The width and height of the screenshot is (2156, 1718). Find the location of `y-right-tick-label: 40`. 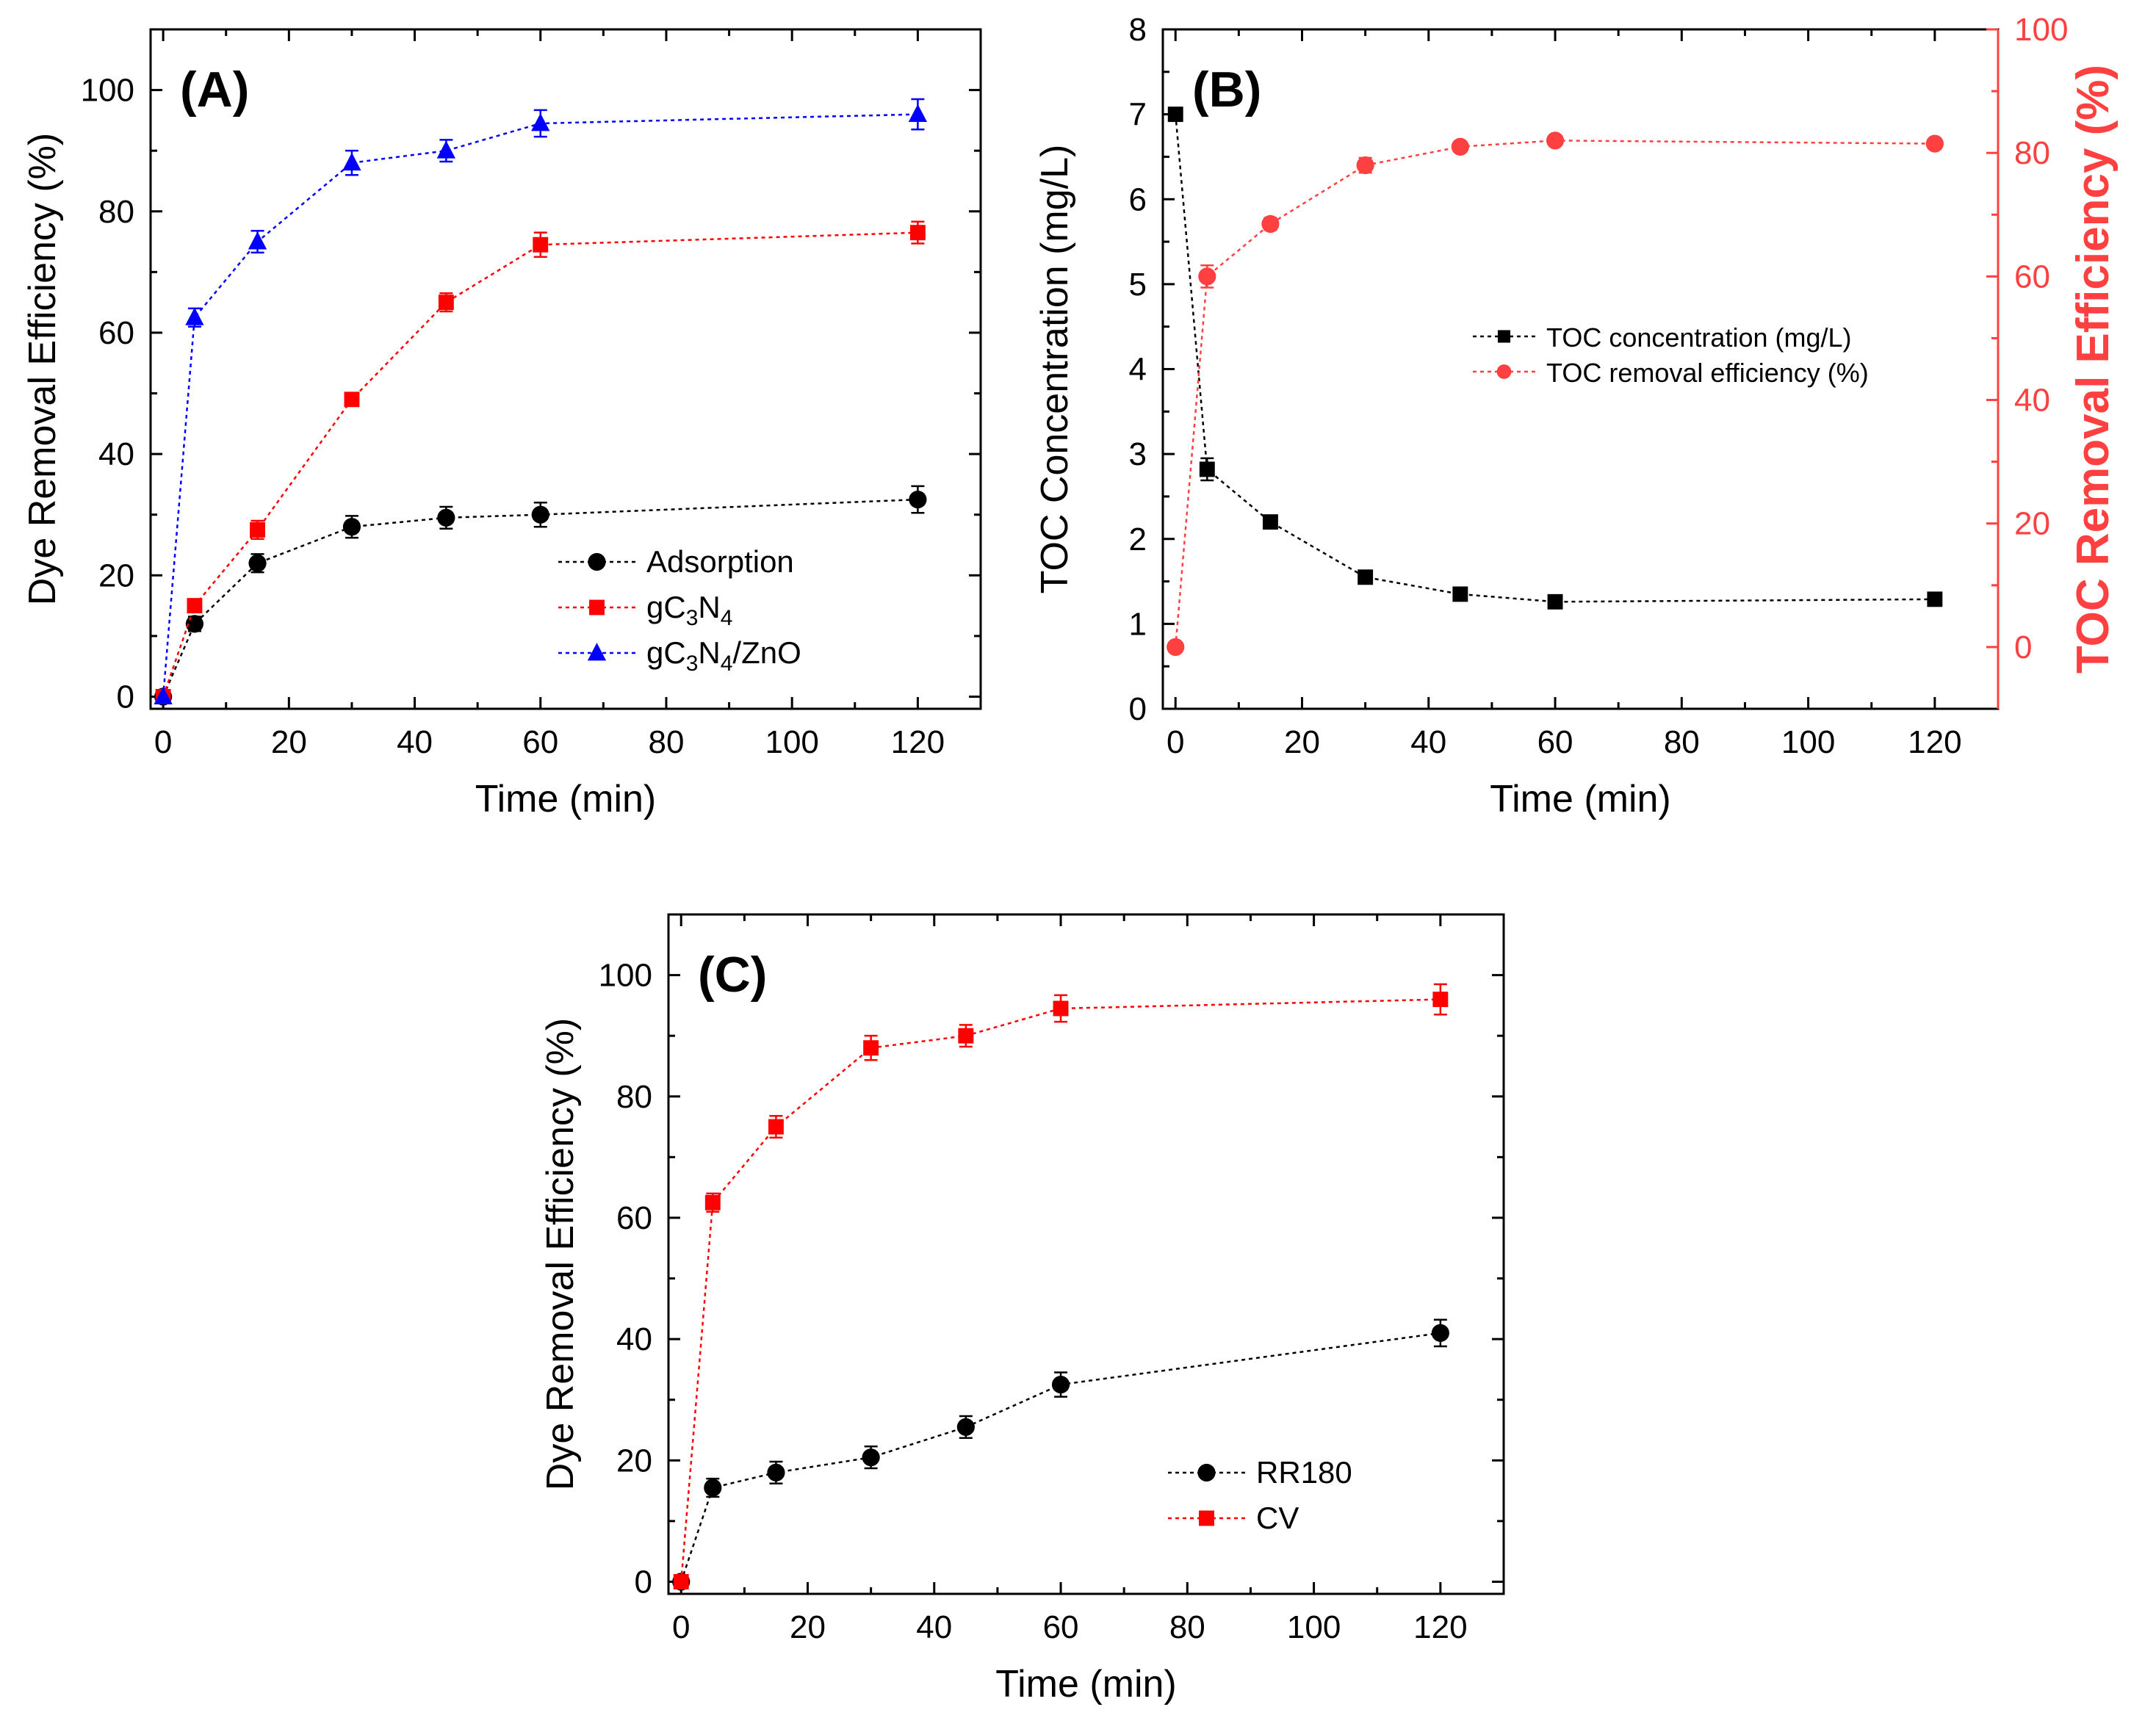

y-right-tick-label: 40 is located at coordinates (2032, 401).